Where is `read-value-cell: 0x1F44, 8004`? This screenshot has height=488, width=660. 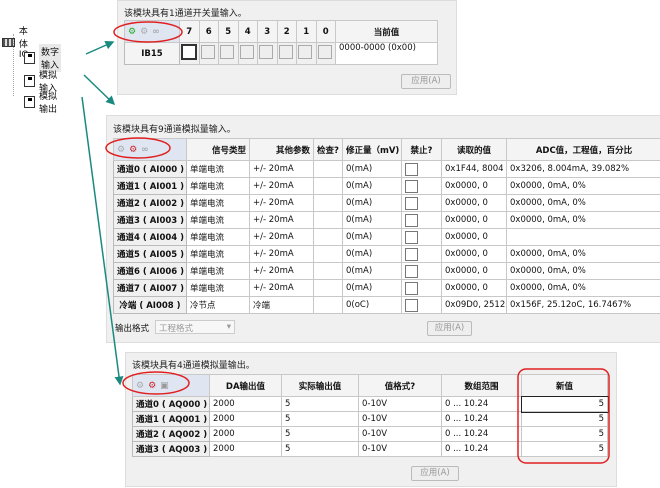 read-value-cell: 0x1F44, 8004 is located at coordinates (474, 169).